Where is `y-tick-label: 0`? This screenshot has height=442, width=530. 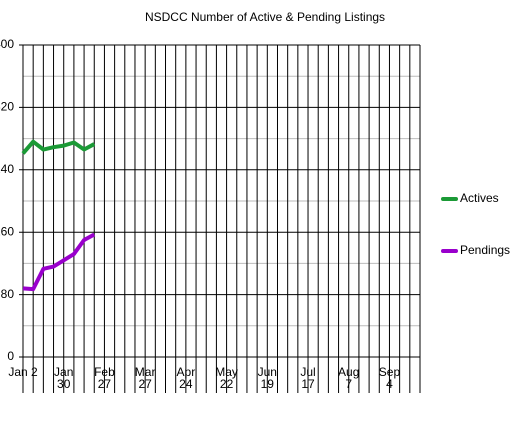
y-tick-label: 0 is located at coordinates (10, 356).